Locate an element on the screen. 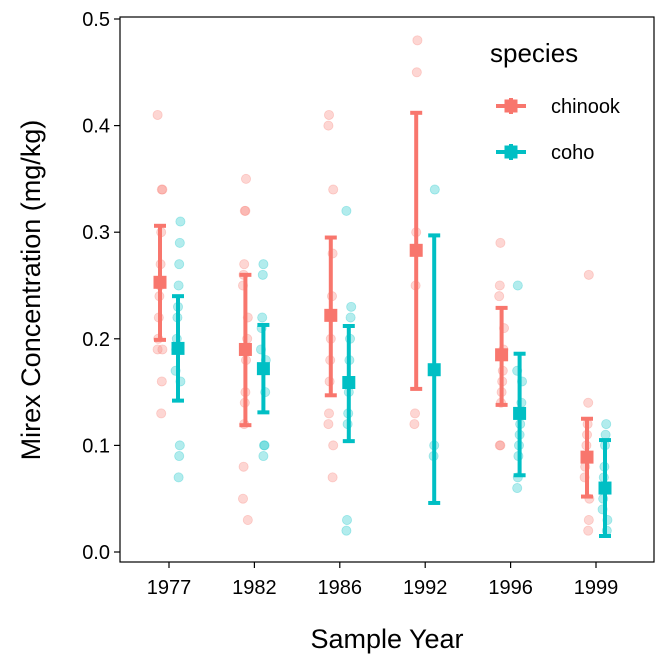 The height and width of the screenshot is (672, 672). y-tick-label: 0.2 is located at coordinates (96, 340).